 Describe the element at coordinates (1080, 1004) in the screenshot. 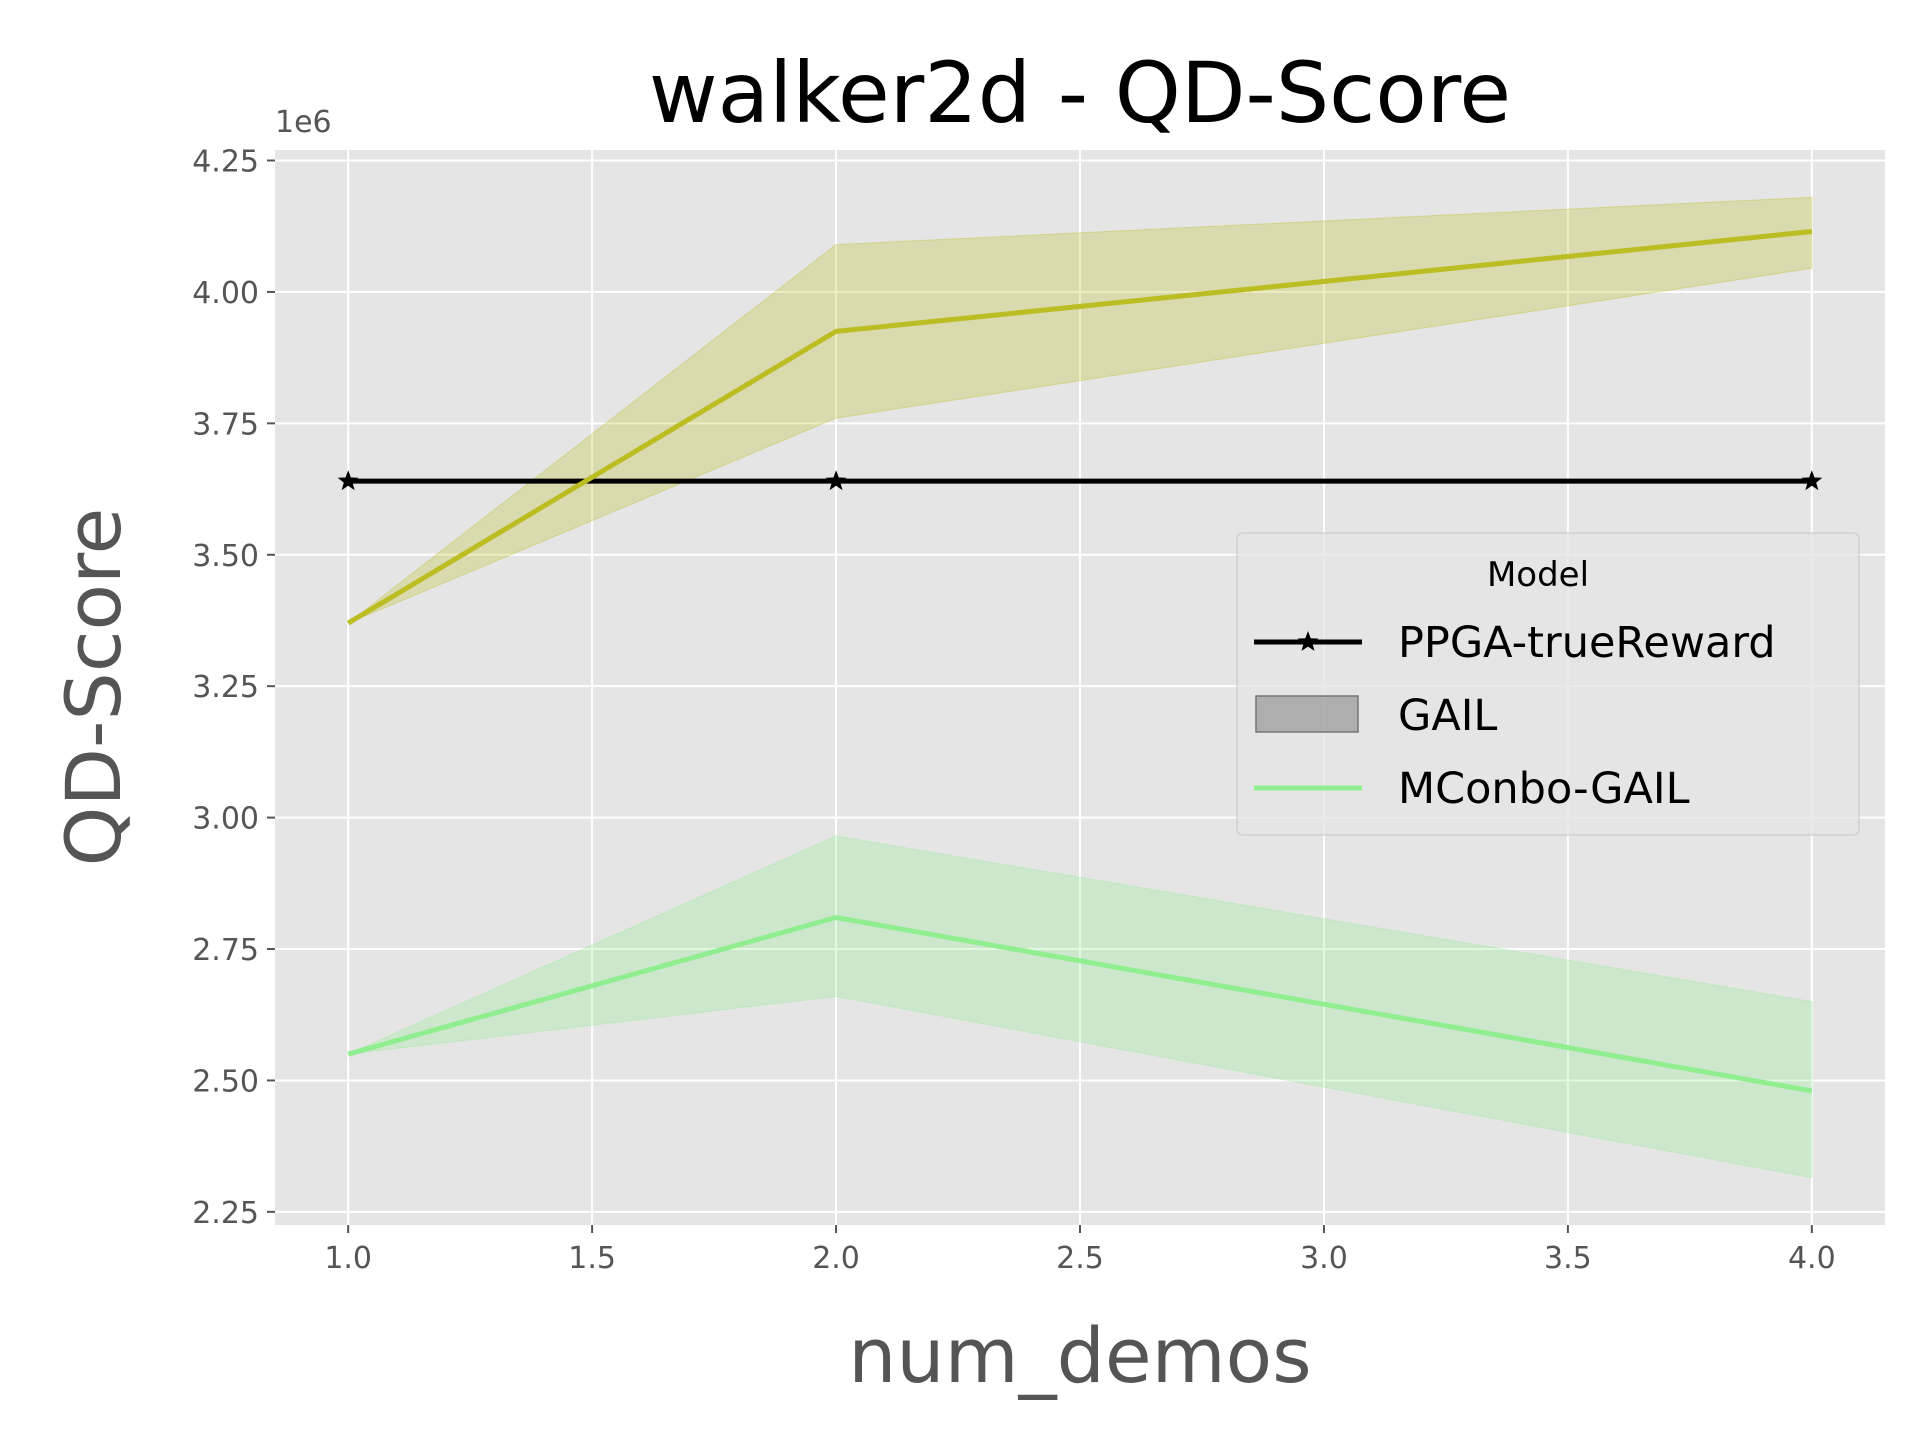

I see `line-mconbo-gail` at that location.